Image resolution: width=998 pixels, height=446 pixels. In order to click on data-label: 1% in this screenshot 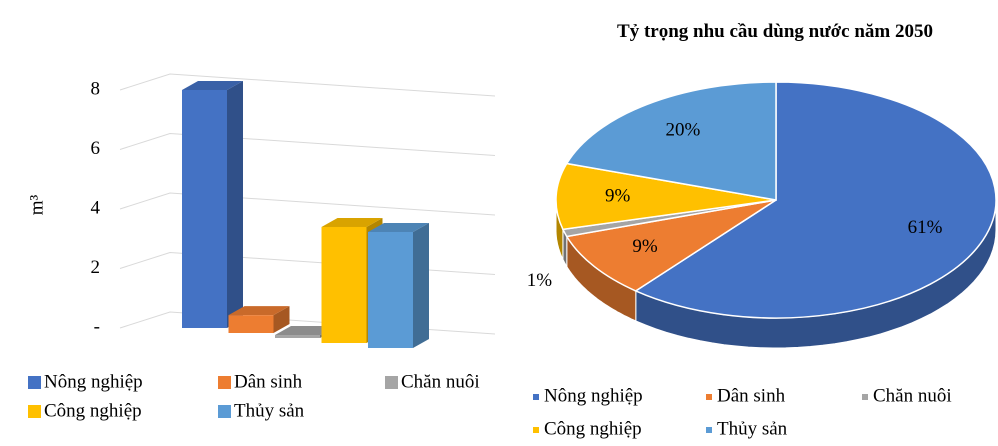, I will do `click(540, 280)`.